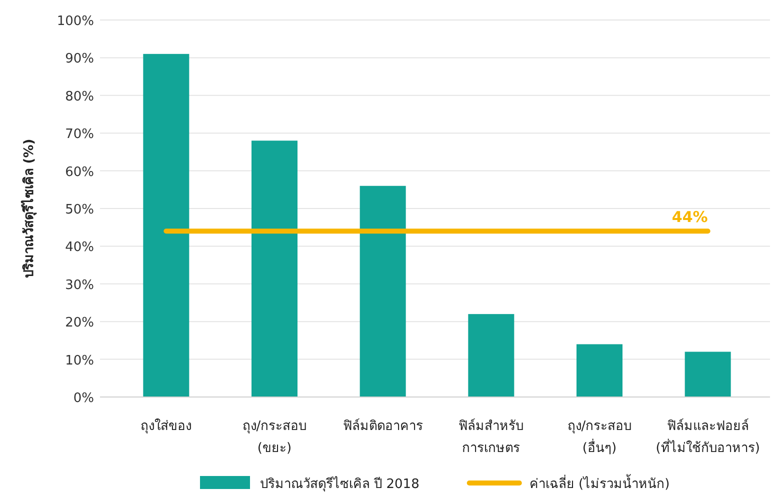 Image resolution: width=781 pixels, height=496 pixels. What do you see at coordinates (79, 323) in the screenshot?
I see `y-tick-label: 20%` at bounding box center [79, 323].